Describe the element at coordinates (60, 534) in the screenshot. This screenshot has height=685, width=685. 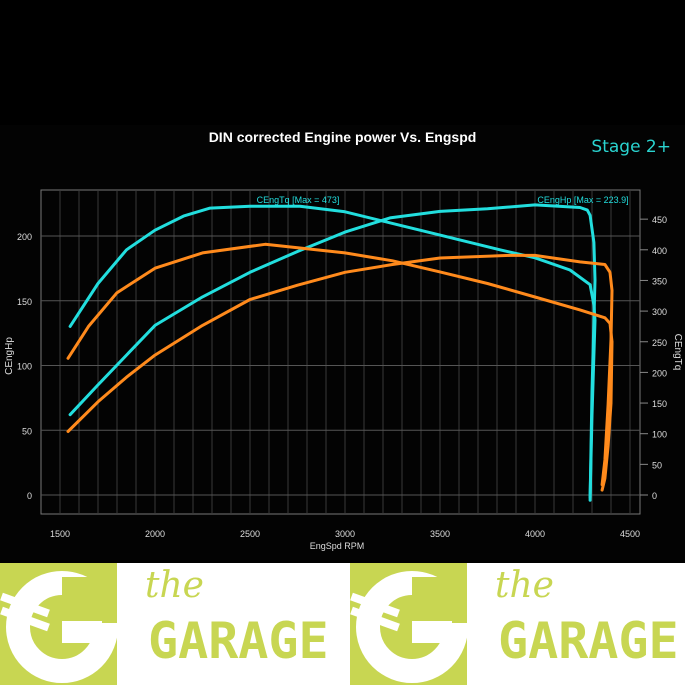
I see `x-tick-label: 1500` at that location.